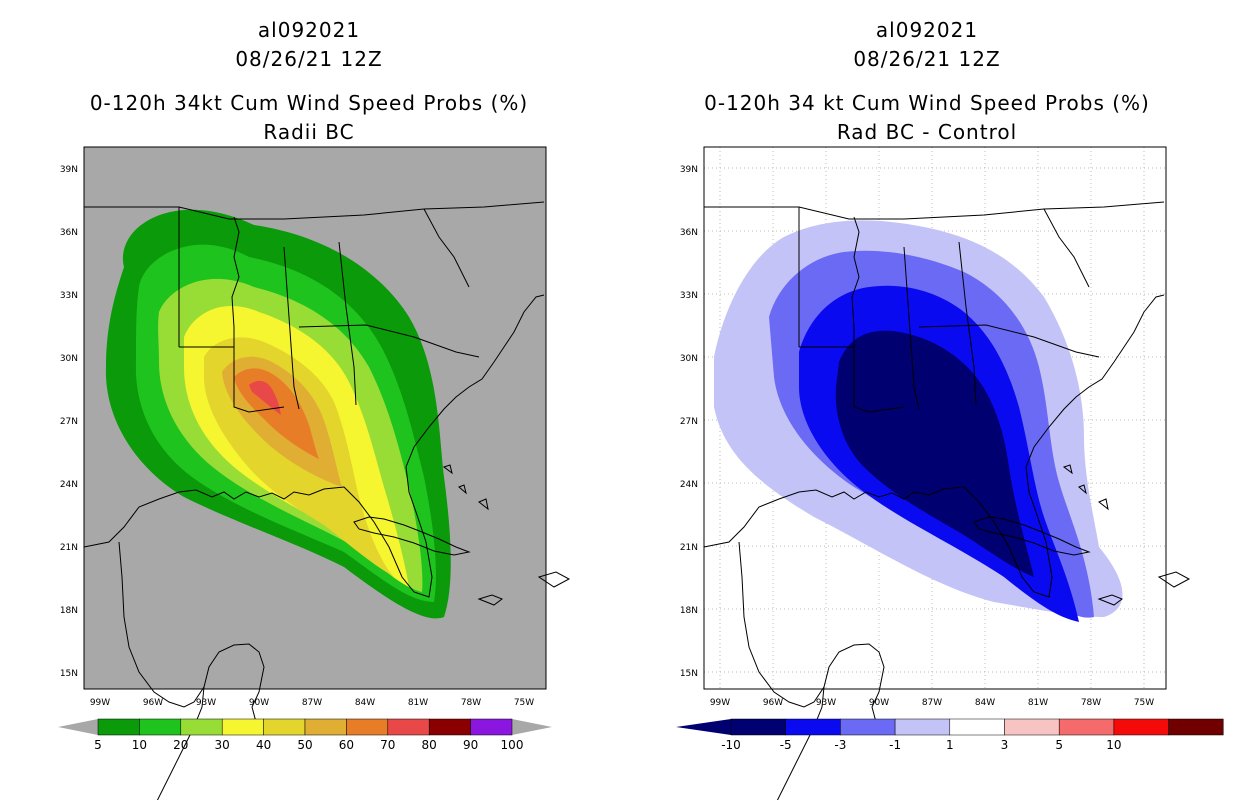 This screenshot has height=800, width=1236. Describe the element at coordinates (429, 745) in the screenshot. I see `colorbar-label: 80` at that location.